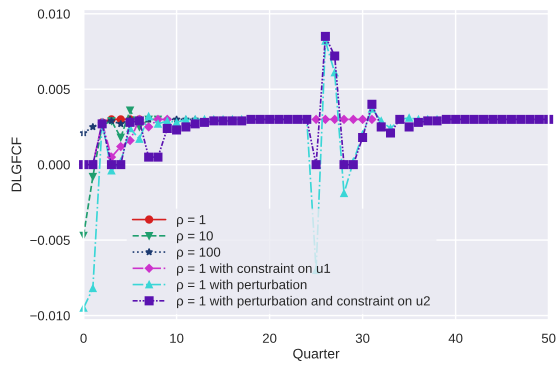  What do you see at coordinates (303, 302) in the screenshot?
I see `legend-label: ρ = 1 with perturbation and constraint on u2` at bounding box center [303, 302].